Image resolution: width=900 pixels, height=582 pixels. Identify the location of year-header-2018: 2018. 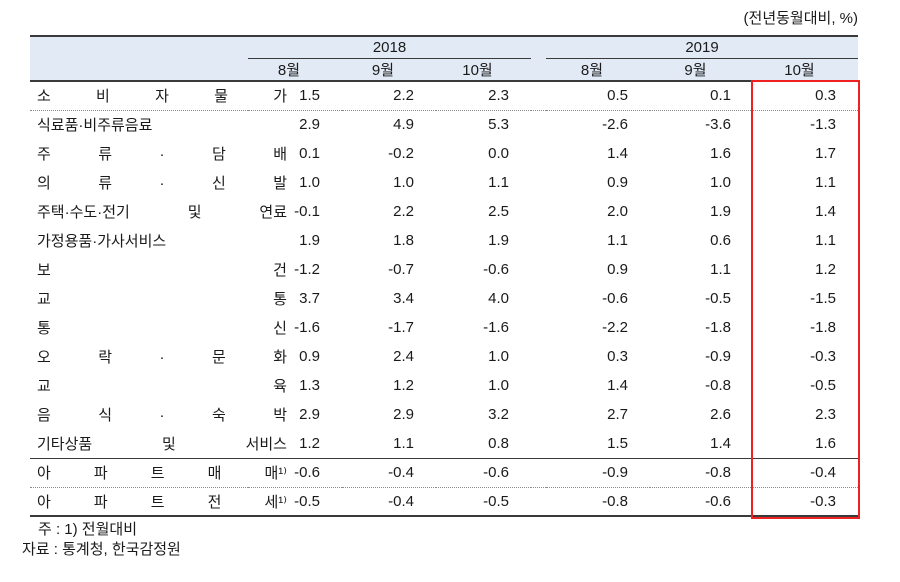
(389, 47).